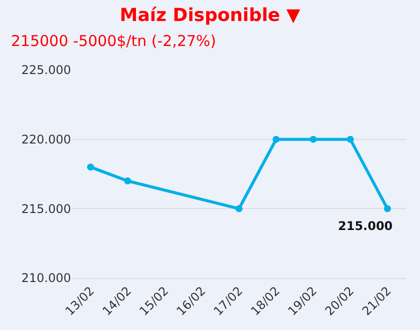 This screenshot has height=330, width=420. Describe the element at coordinates (365, 226) in the screenshot. I see `annotation: 215.000` at that location.